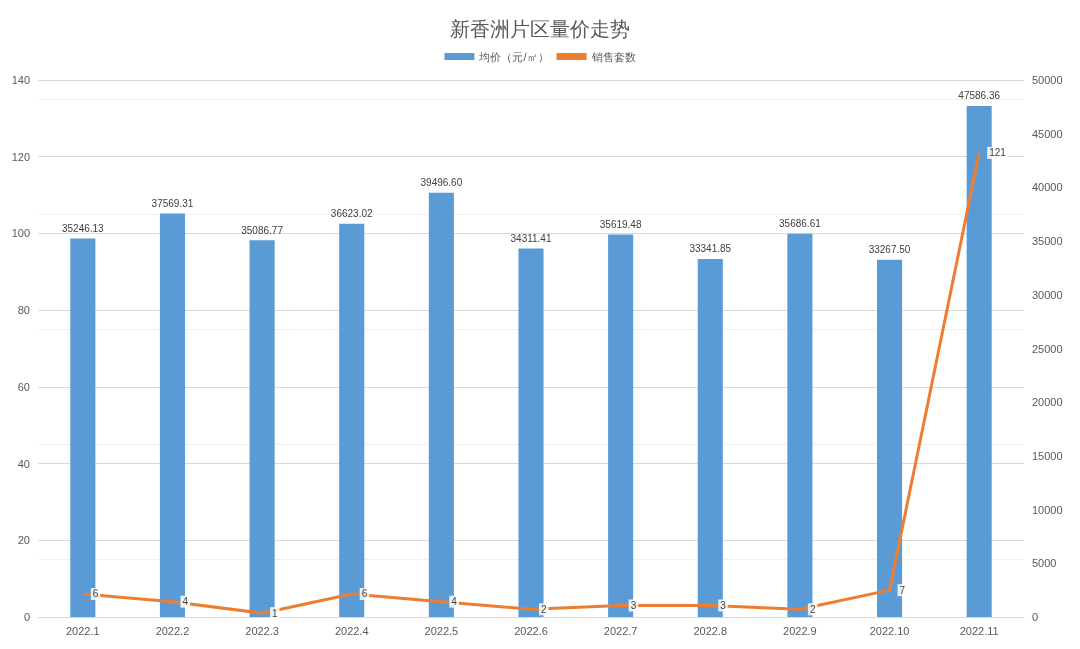  What do you see at coordinates (352, 214) in the screenshot?
I see `data-label: 36623.02` at bounding box center [352, 214].